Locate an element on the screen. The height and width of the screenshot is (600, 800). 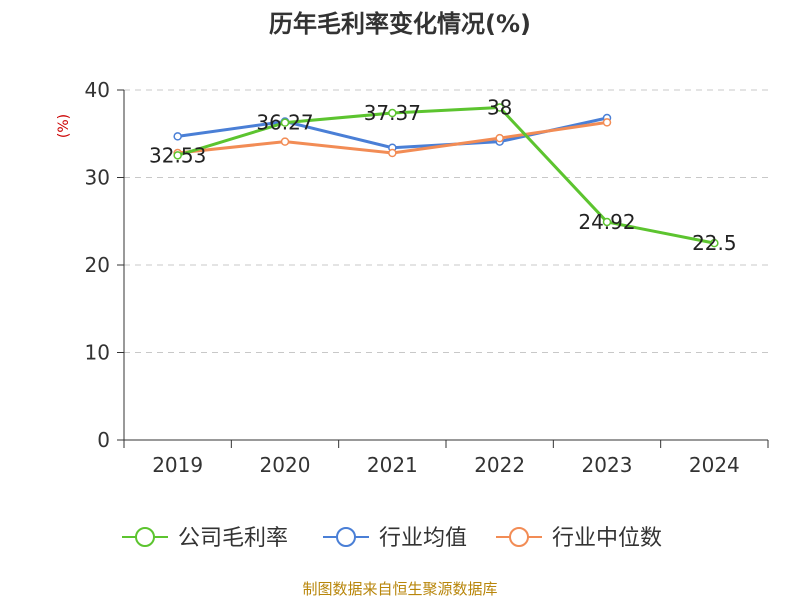
x-tick-label: 2024 is located at coordinates (714, 465).